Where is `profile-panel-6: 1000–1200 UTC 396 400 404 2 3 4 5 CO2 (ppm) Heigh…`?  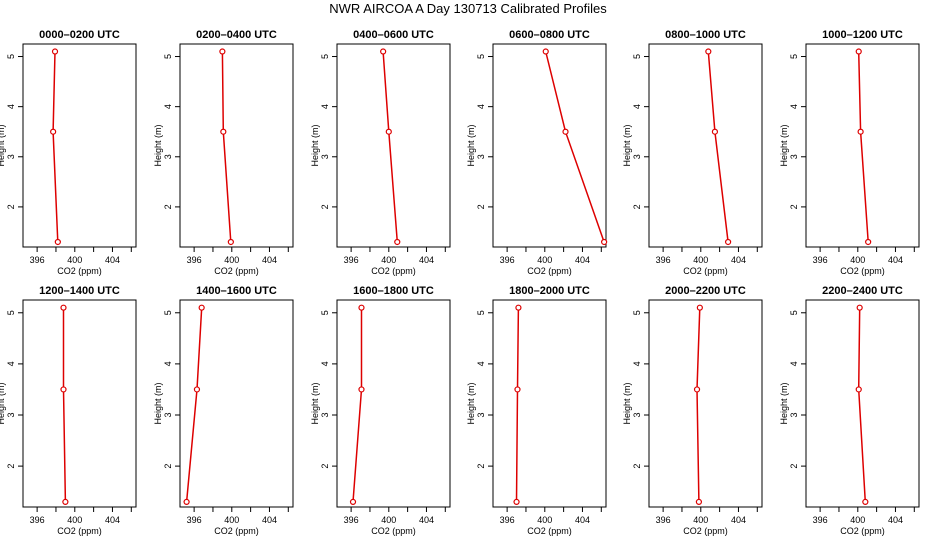
profile-panel-6: 1000–1200 UTC 396 400 404 2 3 4 5 CO2 (ppm) Heigh… is located at coordinates (849, 152).